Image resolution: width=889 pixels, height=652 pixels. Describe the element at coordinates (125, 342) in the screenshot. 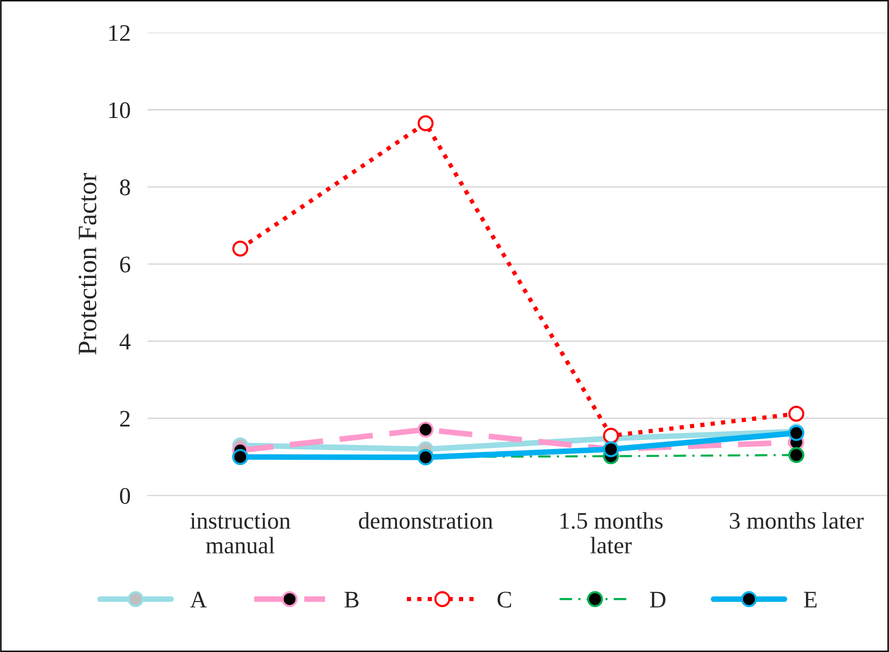

I see `y-tick-label: 4` at that location.